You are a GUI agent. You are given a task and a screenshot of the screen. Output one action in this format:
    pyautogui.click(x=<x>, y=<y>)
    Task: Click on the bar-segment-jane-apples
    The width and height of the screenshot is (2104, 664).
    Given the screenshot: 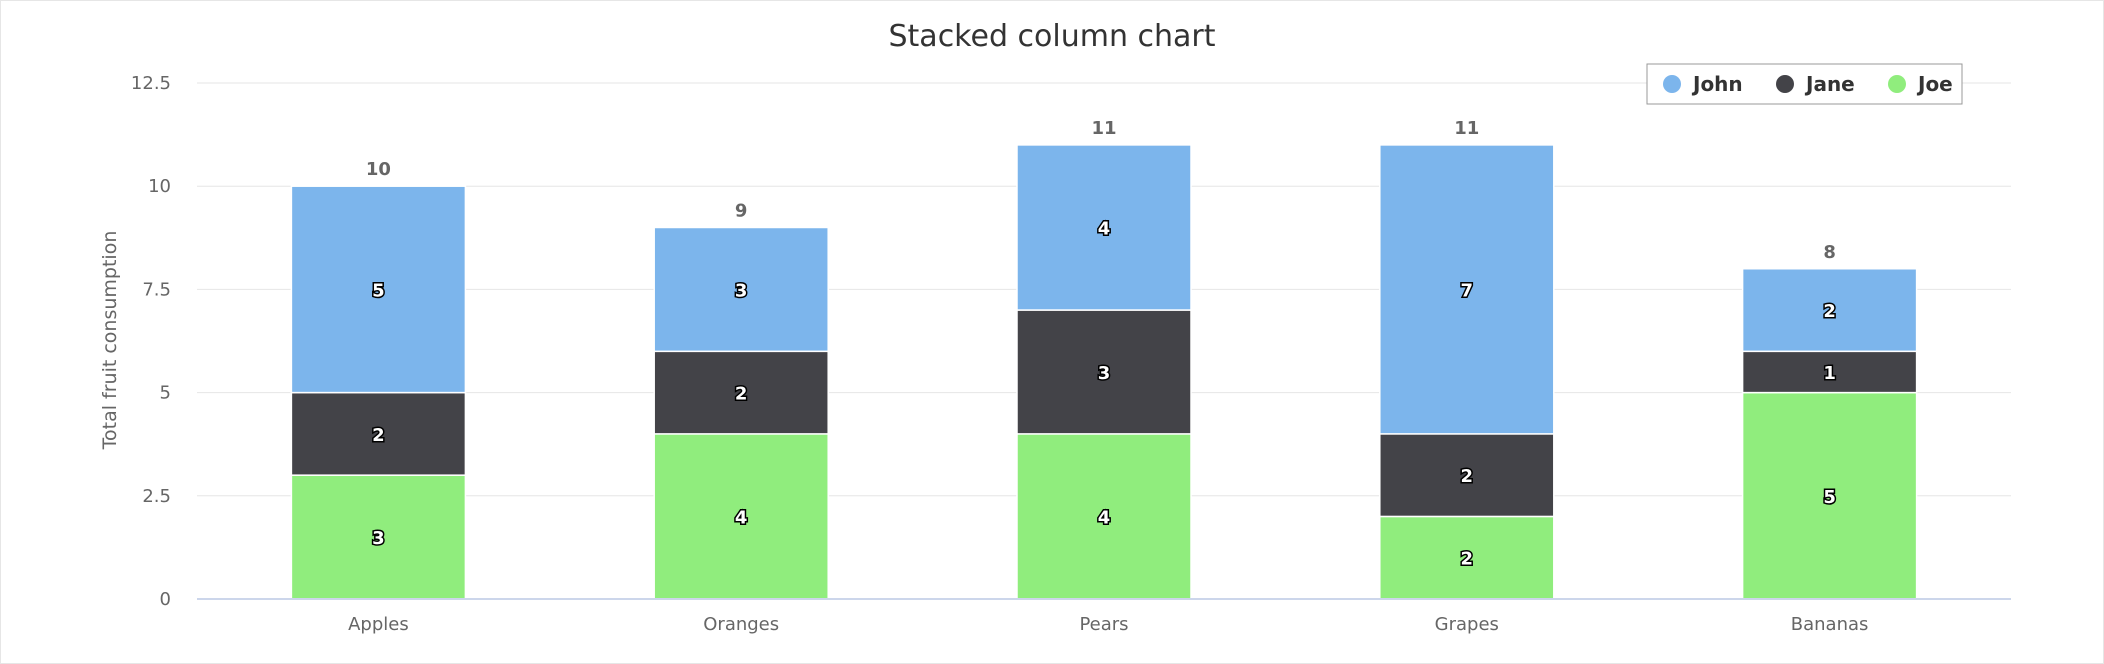 What is the action you would take?
    pyautogui.click(x=378, y=433)
    